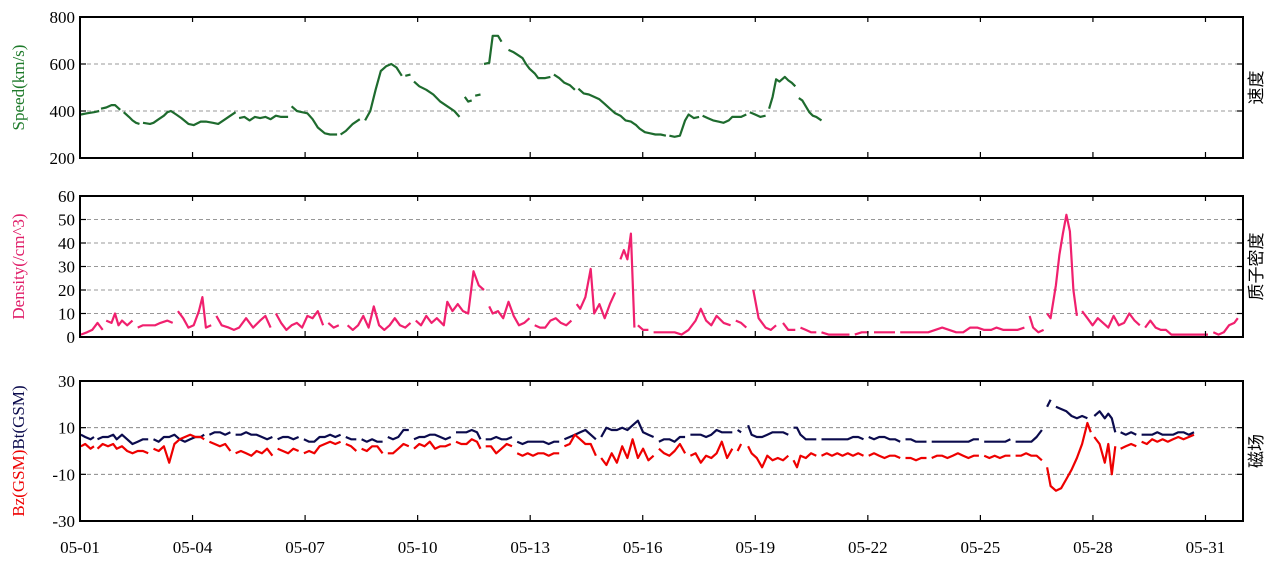 This screenshot has height=570, width=1281. I want to click on y-axis-label: Bz(GSM)Bt(GSM), so click(18, 450).